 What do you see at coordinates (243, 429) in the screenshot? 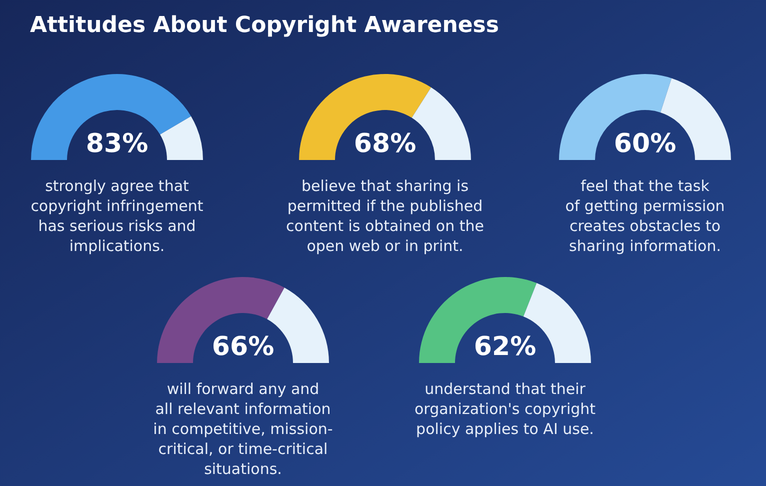
I see `text: will forward any and all relevant information in competitive, mission- critical, or time-critical situations.` at bounding box center [243, 429].